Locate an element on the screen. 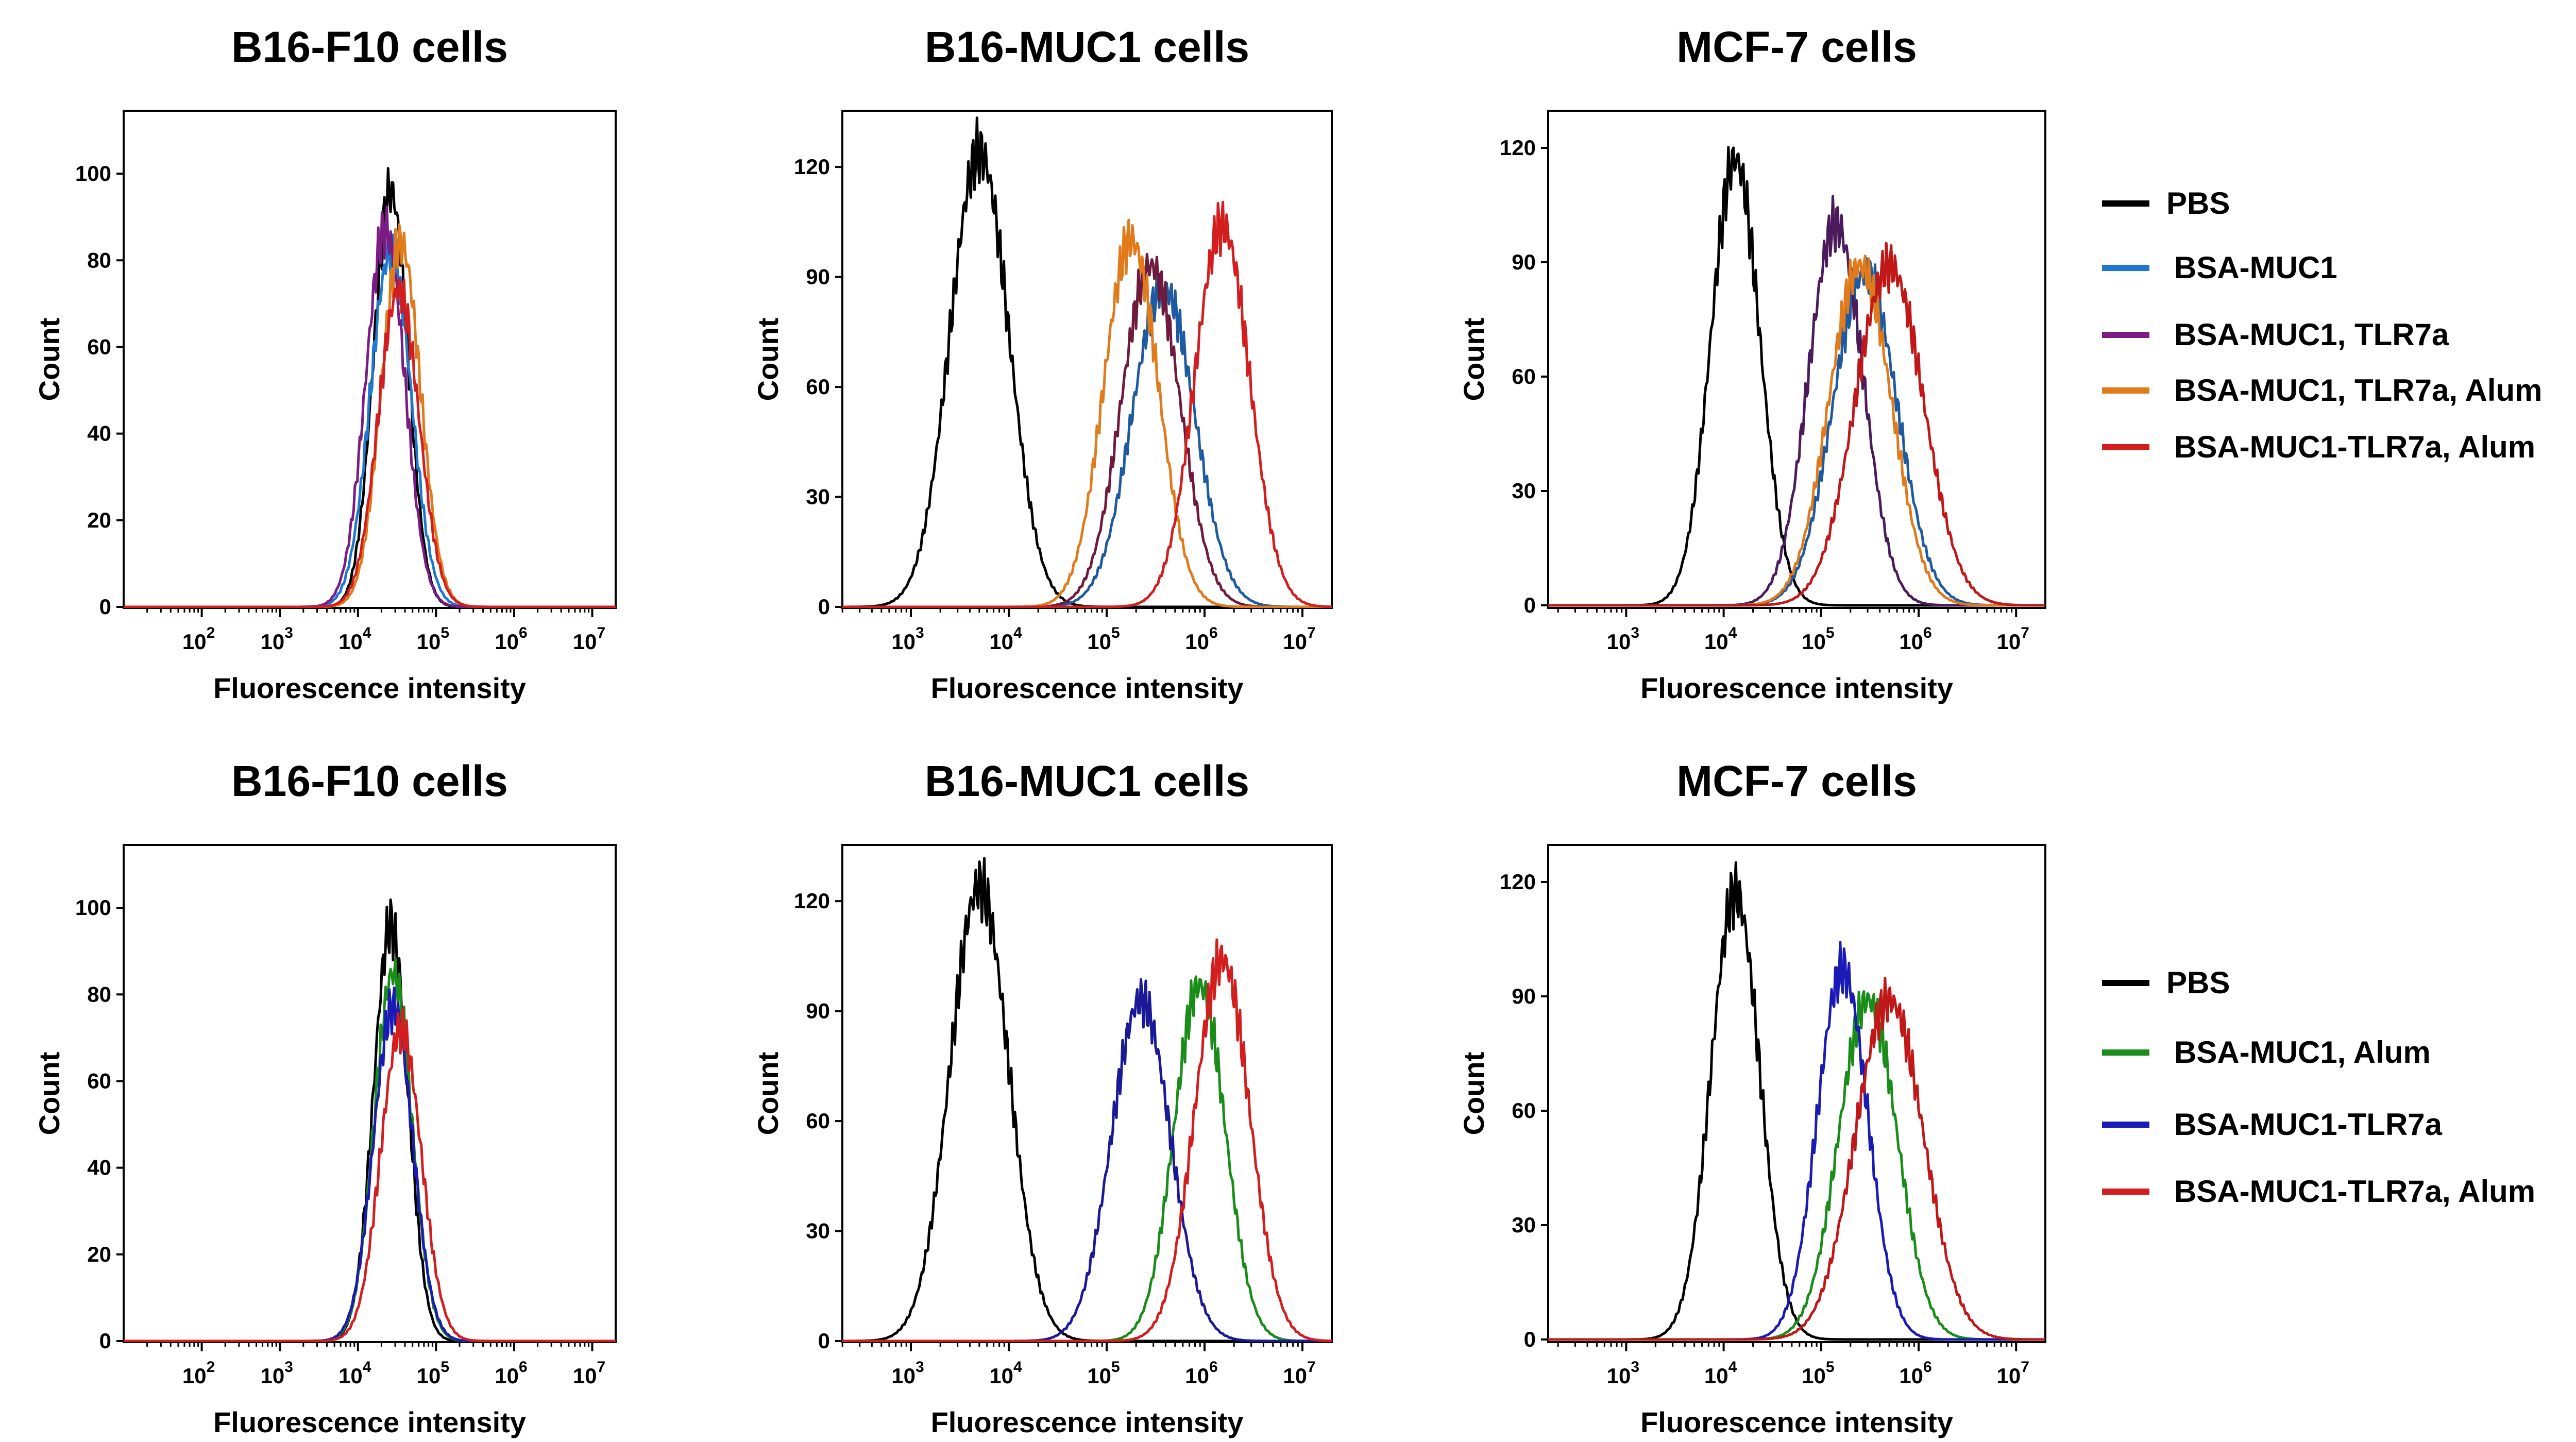 This screenshot has height=1442, width=2576. y-tick-label: 40 is located at coordinates (99, 1168).